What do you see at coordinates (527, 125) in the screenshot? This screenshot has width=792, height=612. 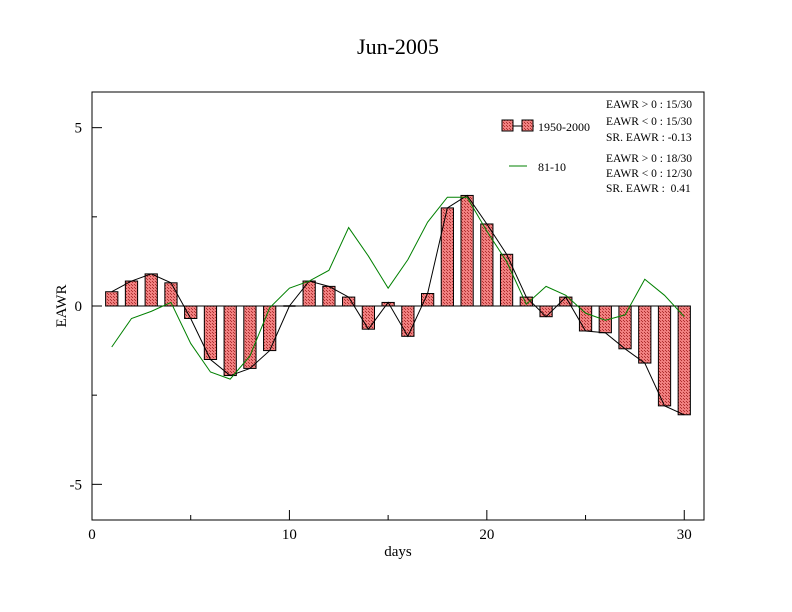 I see `legend-bar-swatch-right` at bounding box center [527, 125].